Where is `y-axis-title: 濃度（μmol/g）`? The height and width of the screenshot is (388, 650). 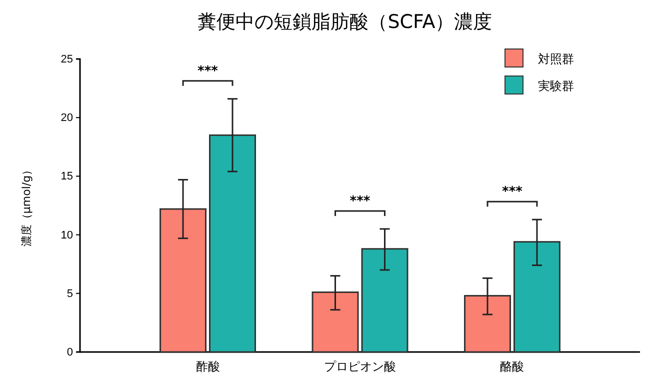 y-axis-title: 濃度（μmol/g） is located at coordinates (26, 205).